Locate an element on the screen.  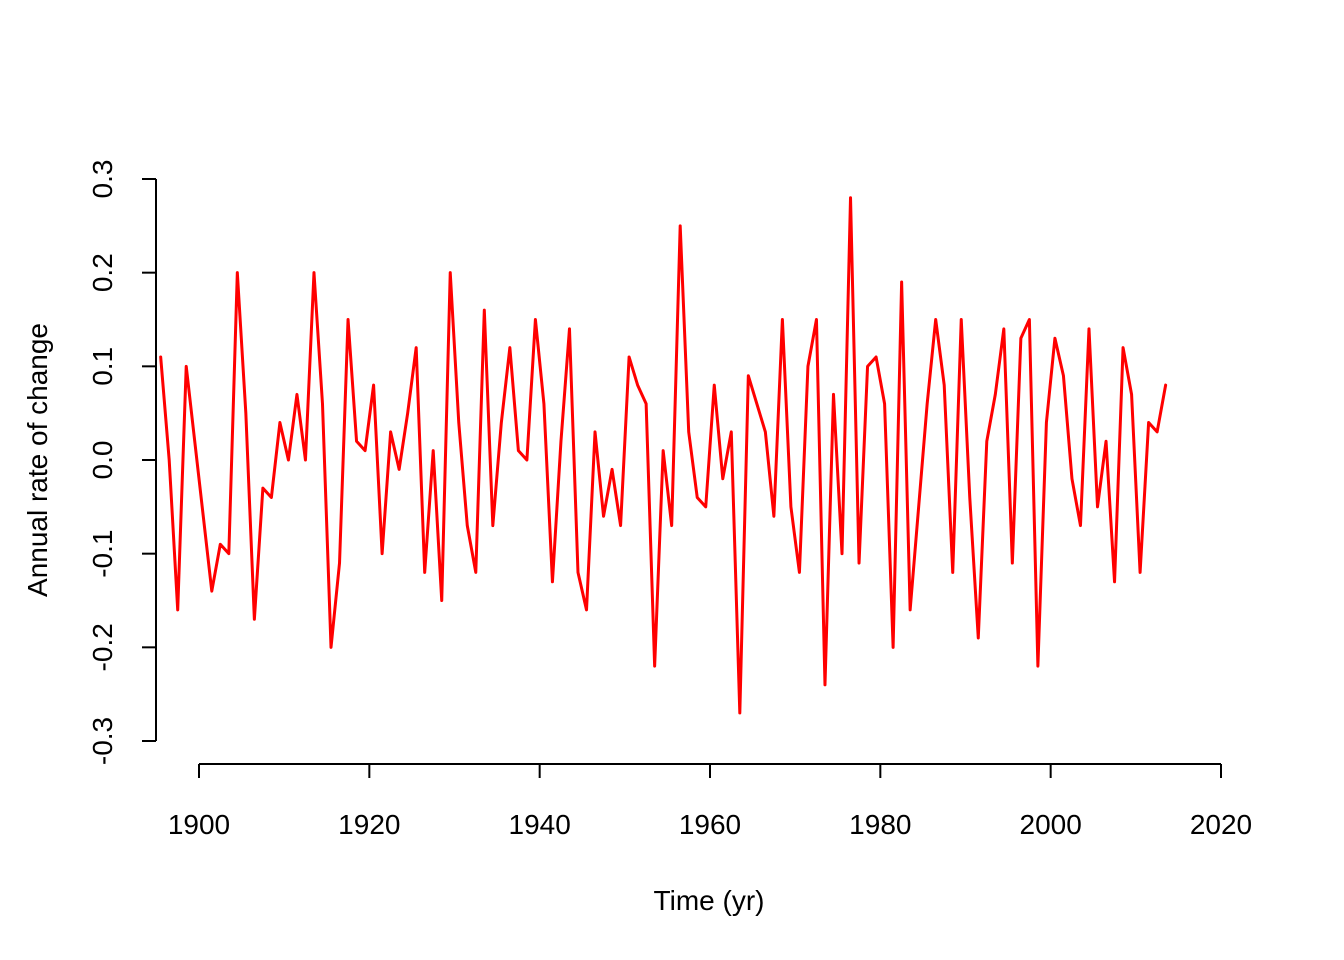
y-tick-label: -0.2 is located at coordinates (102, 647).